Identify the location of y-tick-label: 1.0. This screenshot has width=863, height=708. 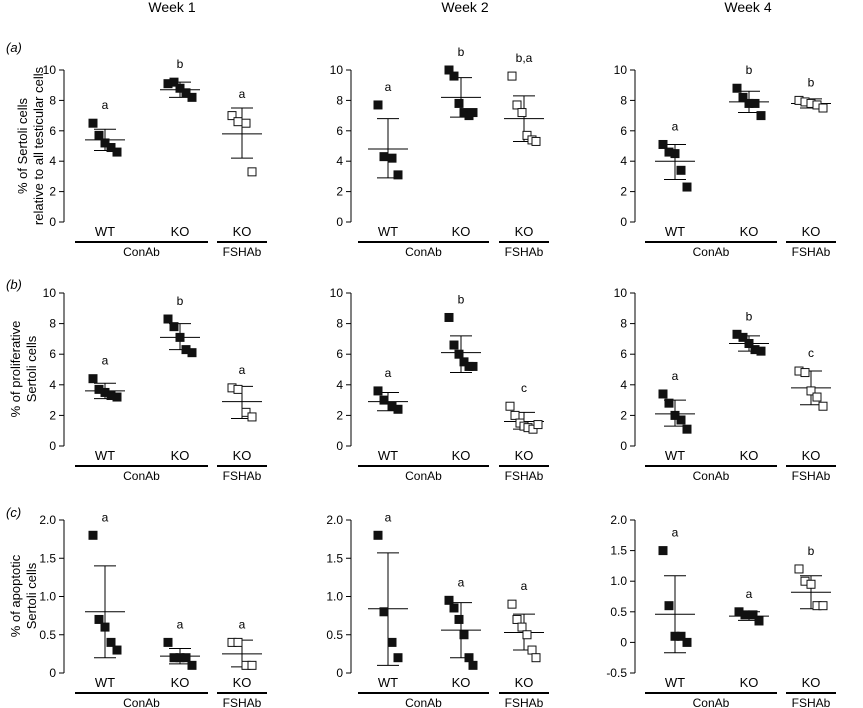
(618, 581).